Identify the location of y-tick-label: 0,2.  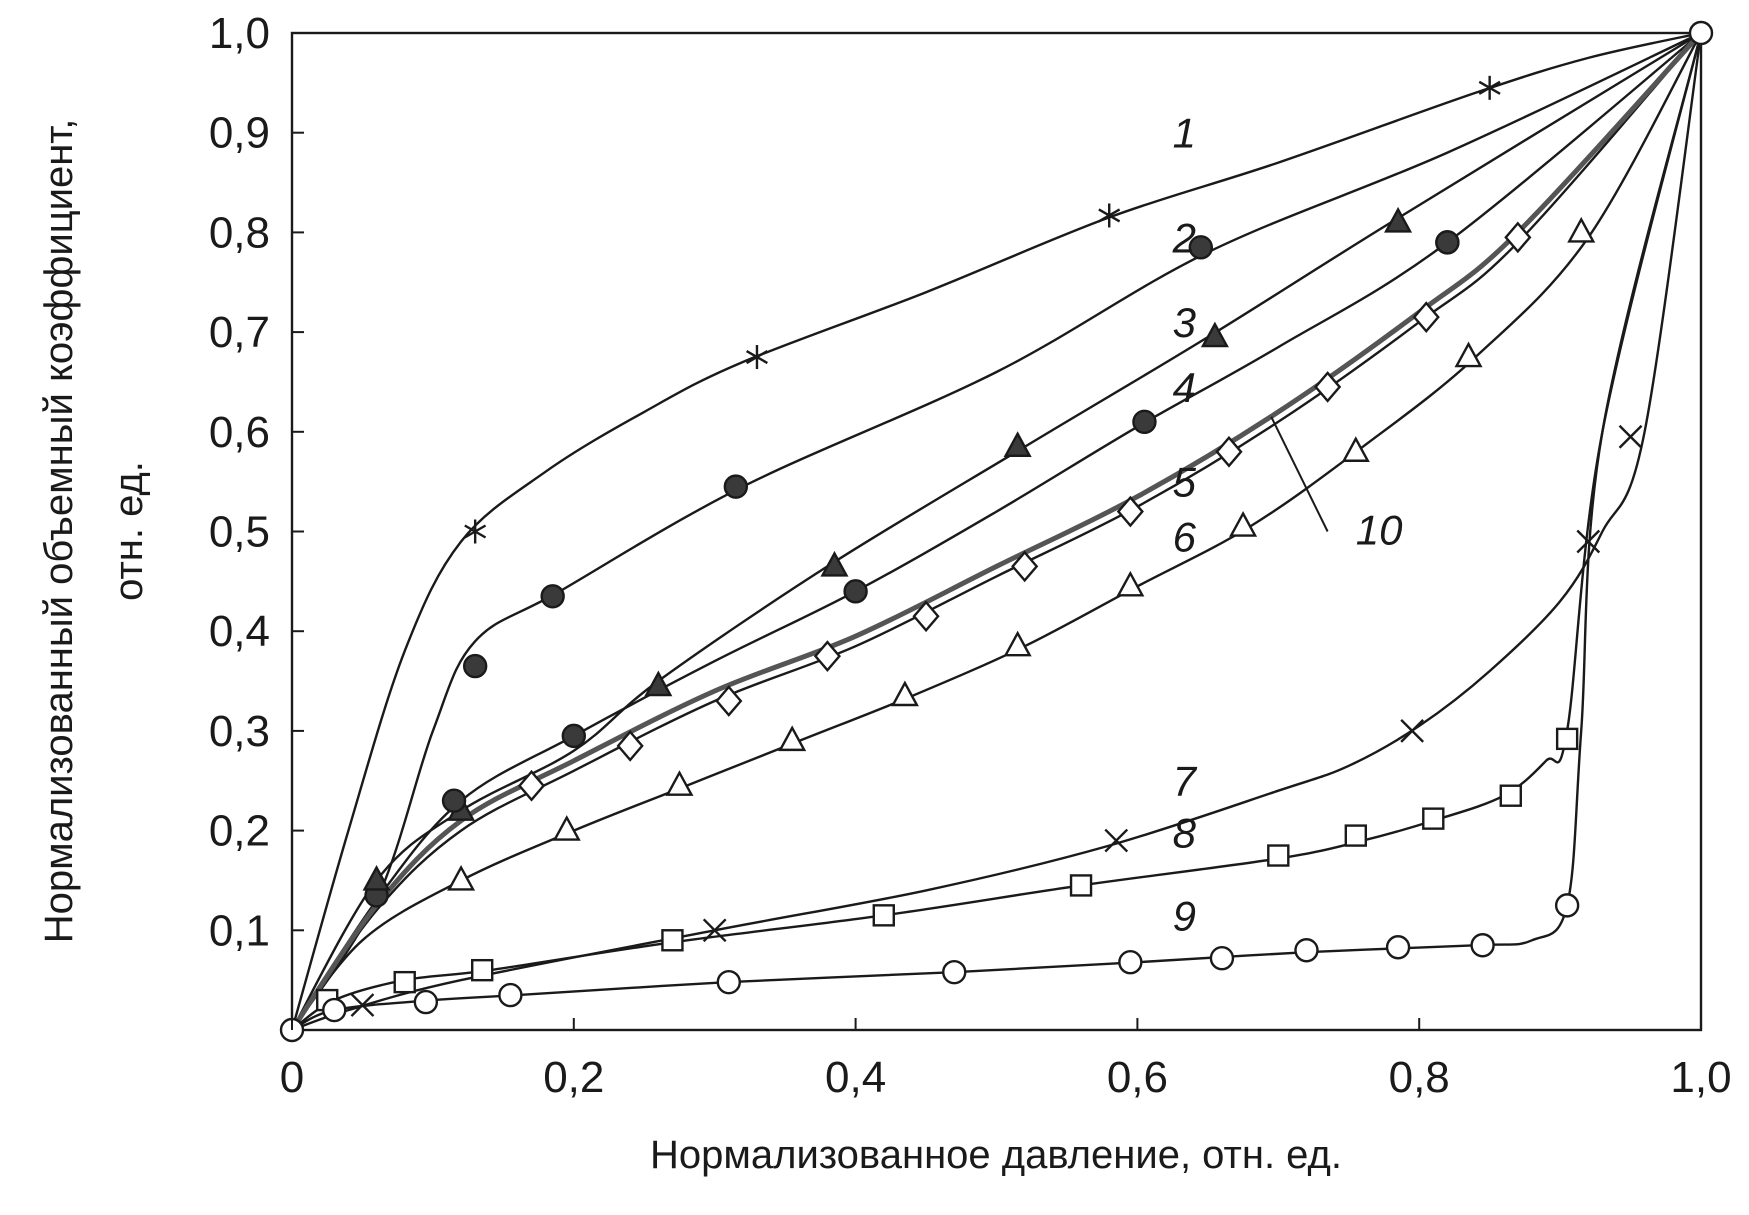
(239, 831).